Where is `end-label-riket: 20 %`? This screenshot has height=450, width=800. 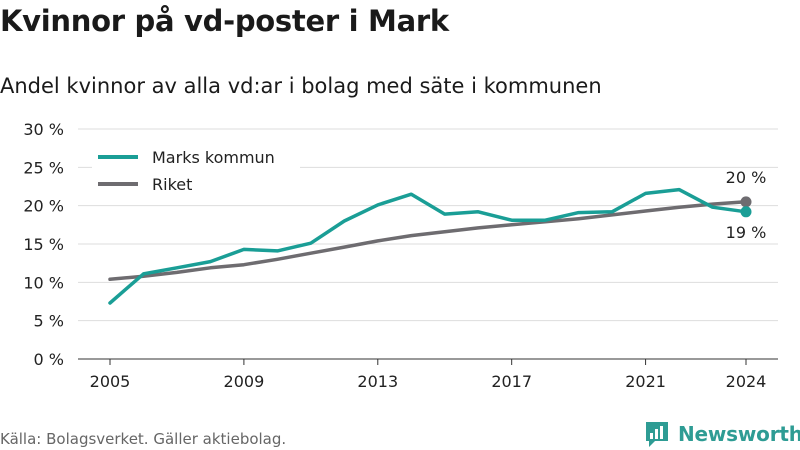
end-label-riket: 20 % is located at coordinates (746, 177).